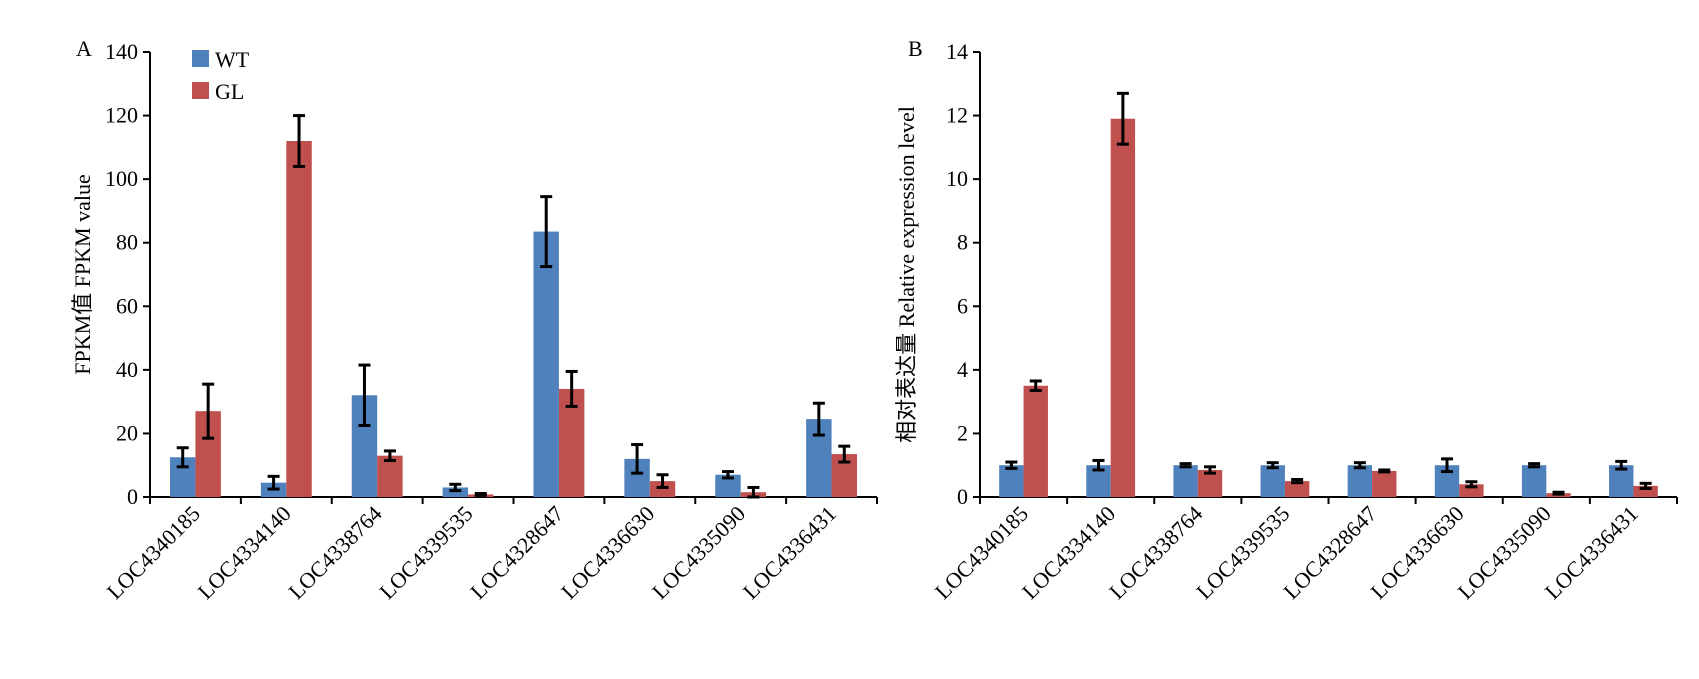  Describe the element at coordinates (121, 178) in the screenshot. I see `y-tick-label: 100` at that location.